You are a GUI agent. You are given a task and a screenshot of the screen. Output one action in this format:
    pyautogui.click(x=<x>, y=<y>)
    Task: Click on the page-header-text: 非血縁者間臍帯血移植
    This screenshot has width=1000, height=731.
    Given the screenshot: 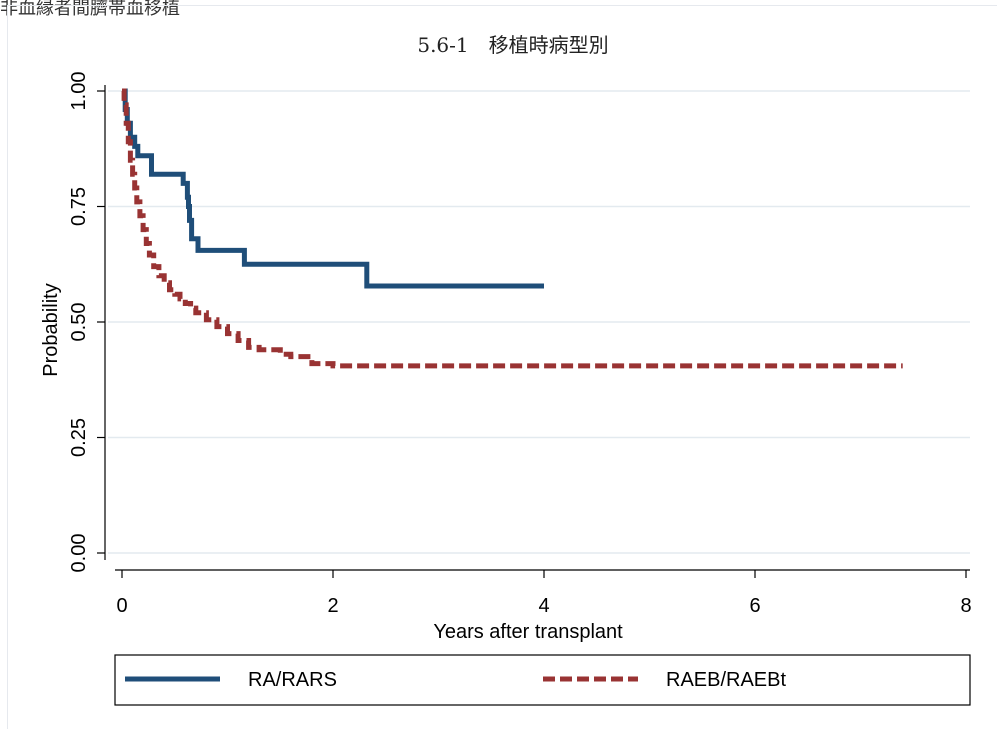 What is the action you would take?
    pyautogui.click(x=90, y=9)
    